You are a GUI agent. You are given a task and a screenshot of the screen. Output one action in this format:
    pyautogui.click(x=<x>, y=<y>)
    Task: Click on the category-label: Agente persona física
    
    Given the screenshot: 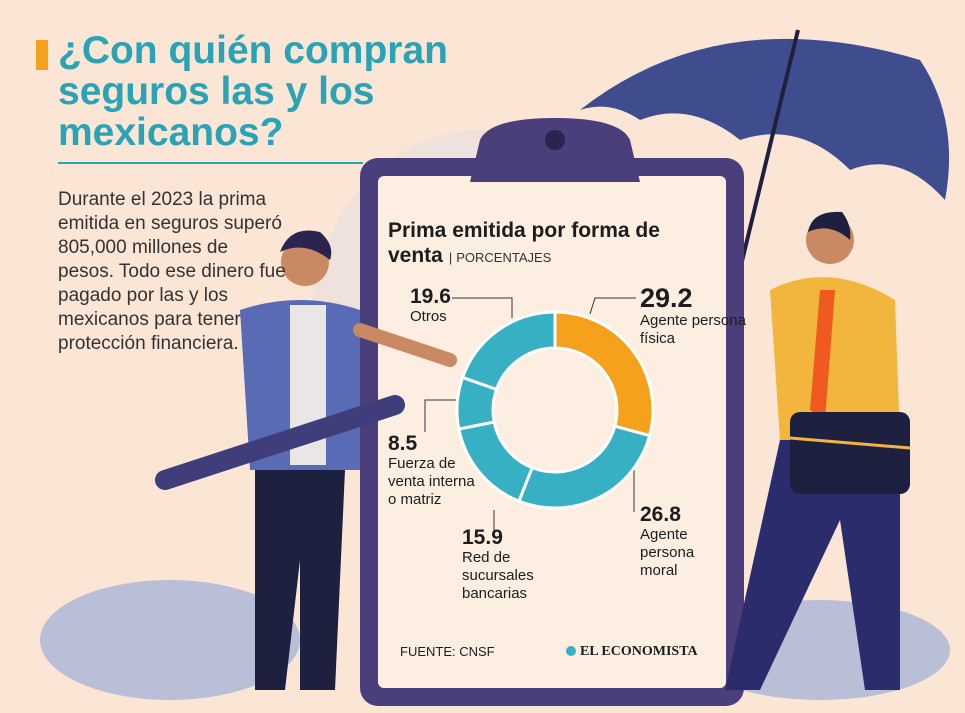 What is the action you would take?
    pyautogui.click(x=693, y=329)
    